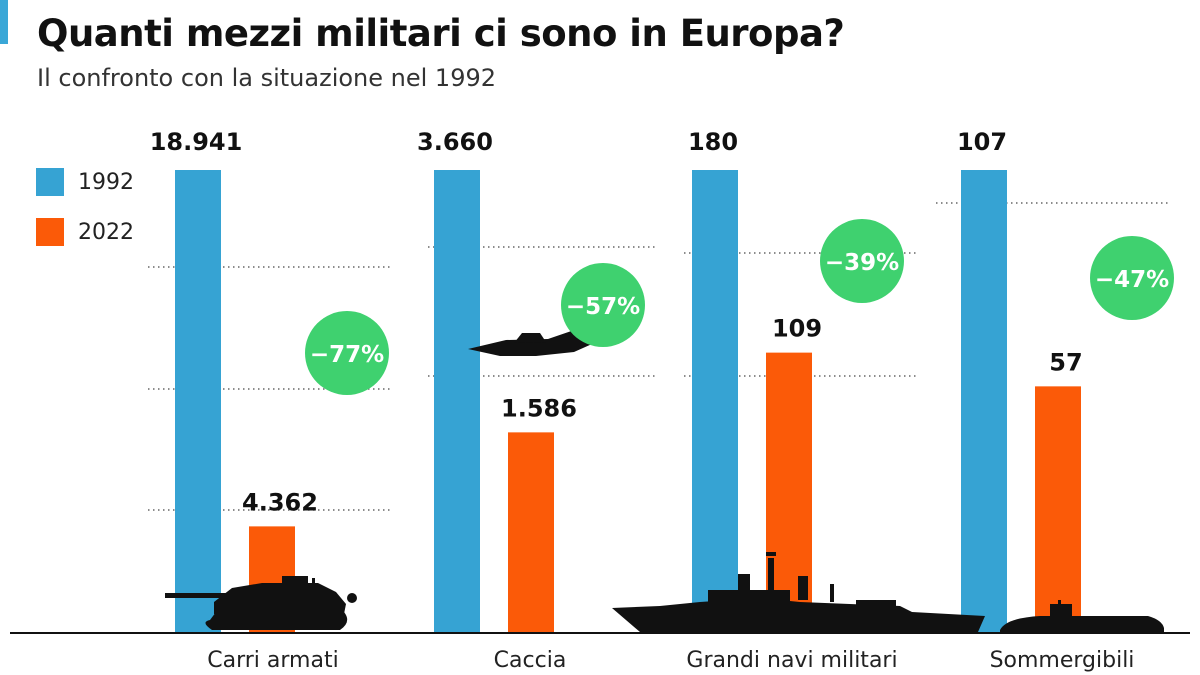  What do you see at coordinates (272, 660) in the screenshot?
I see `category-label-0: Carri armati` at bounding box center [272, 660].